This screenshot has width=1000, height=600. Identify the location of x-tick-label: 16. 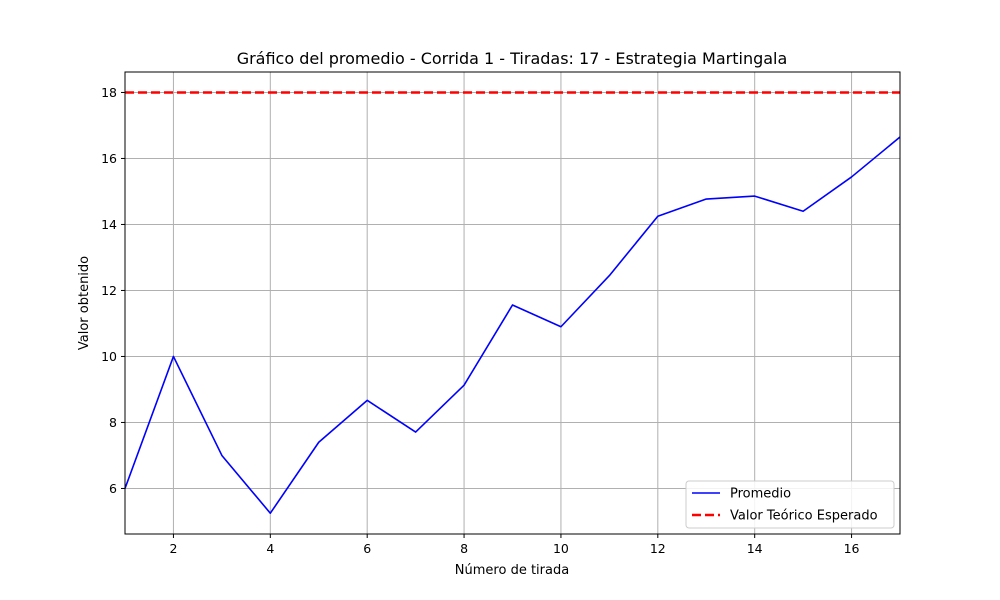
(852, 548).